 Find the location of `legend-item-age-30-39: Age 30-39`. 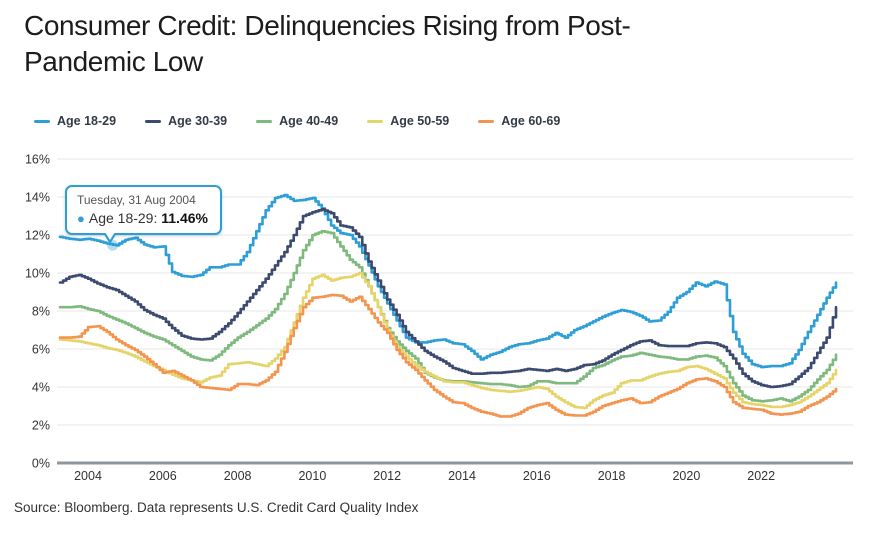

legend-item-age-30-39: Age 30-39 is located at coordinates (186, 121).